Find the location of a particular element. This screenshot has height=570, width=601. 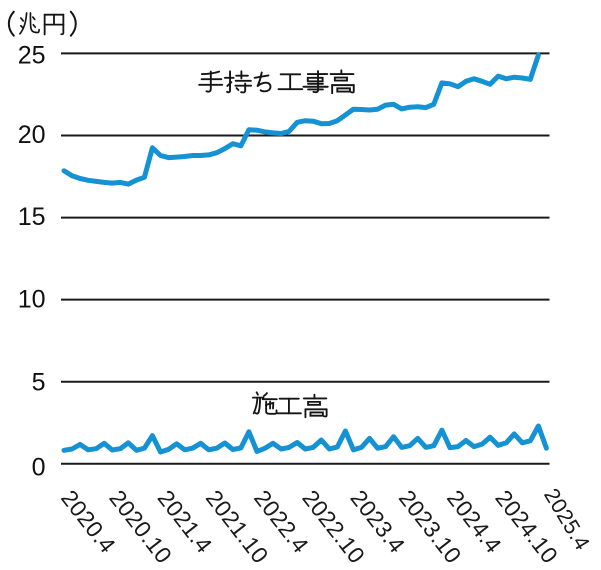

svg-text: 0 is located at coordinates (39, 467).